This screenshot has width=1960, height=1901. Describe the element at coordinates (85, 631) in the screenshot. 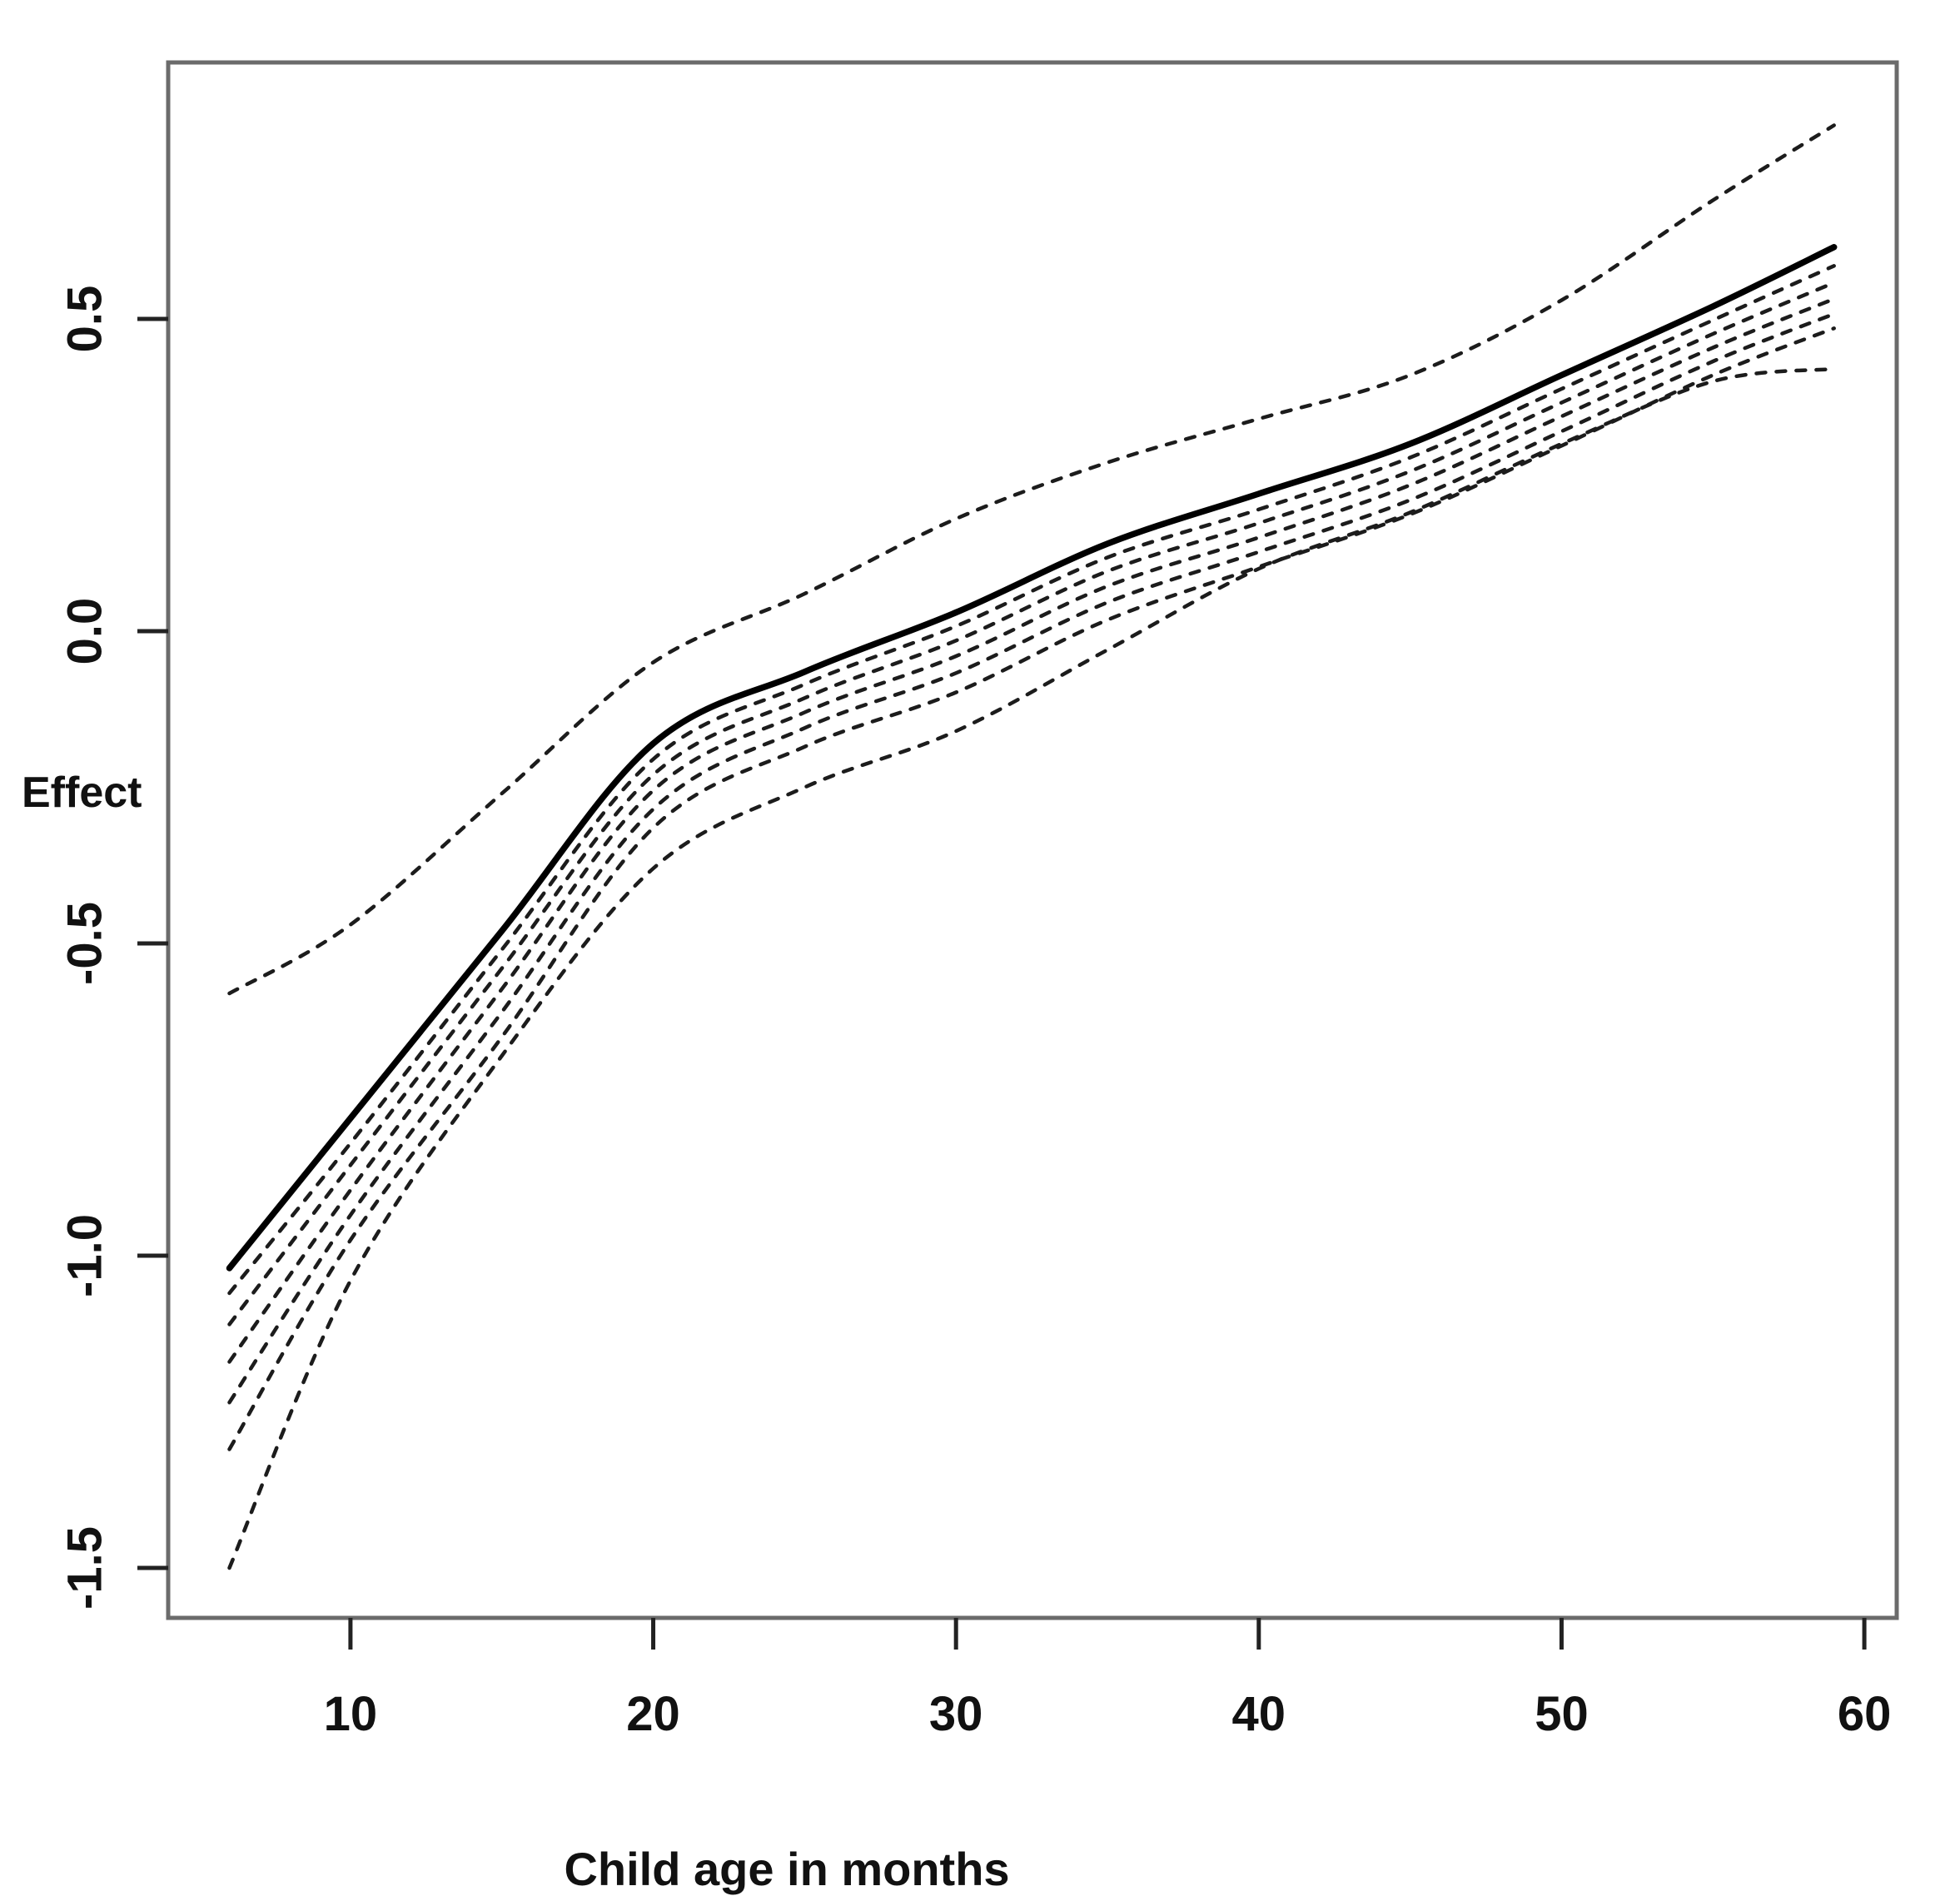

I see `y-tick-label: 0.0` at that location.